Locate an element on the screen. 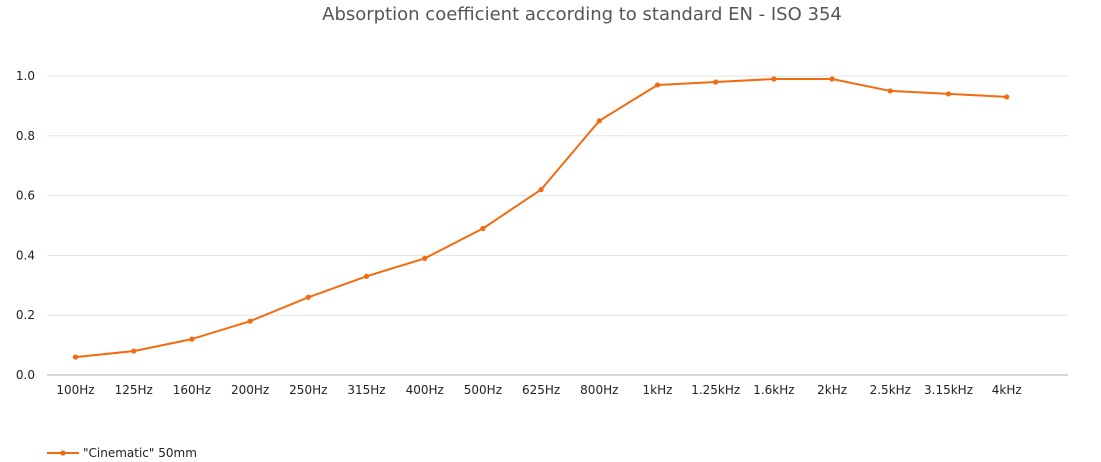  x-tick-label: 800Hz is located at coordinates (599, 390).